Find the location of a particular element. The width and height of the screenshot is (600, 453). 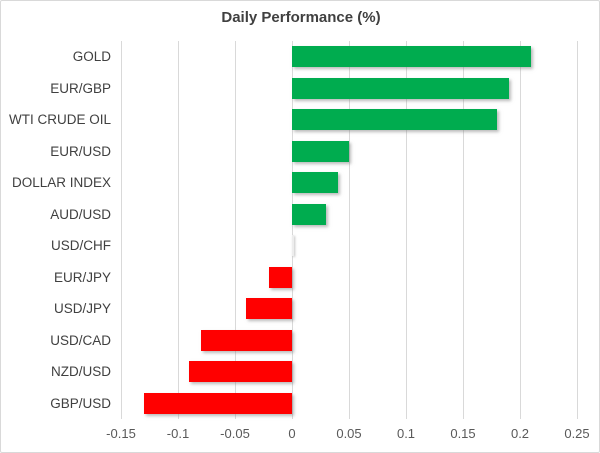

x-tick-label: 0.2 is located at coordinates (520, 433).